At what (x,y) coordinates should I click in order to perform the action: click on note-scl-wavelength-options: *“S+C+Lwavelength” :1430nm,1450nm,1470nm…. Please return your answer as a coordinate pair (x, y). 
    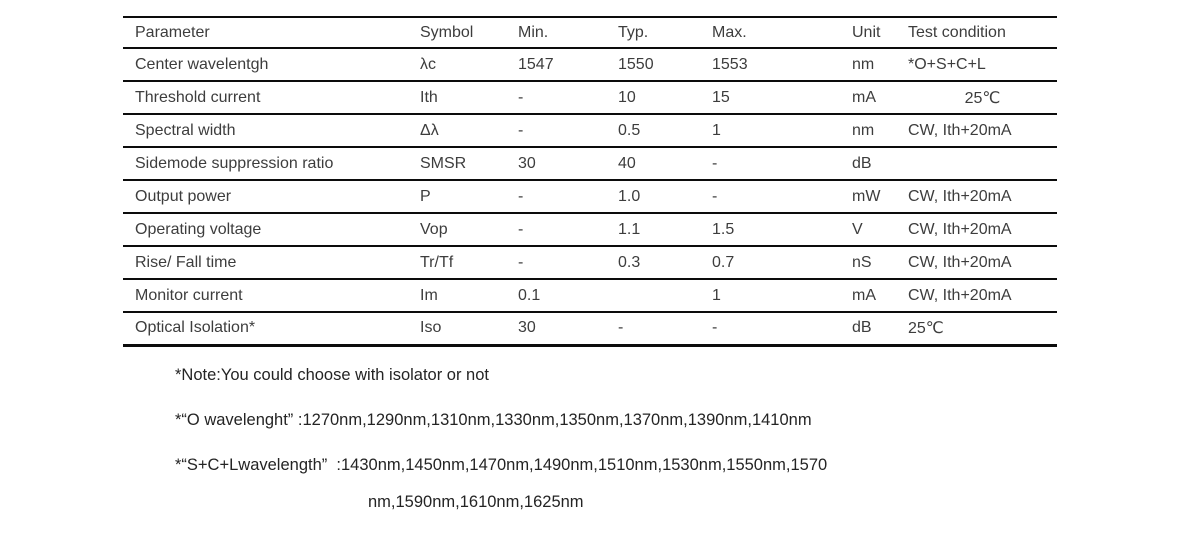
    Looking at the image, I should click on (501, 465).